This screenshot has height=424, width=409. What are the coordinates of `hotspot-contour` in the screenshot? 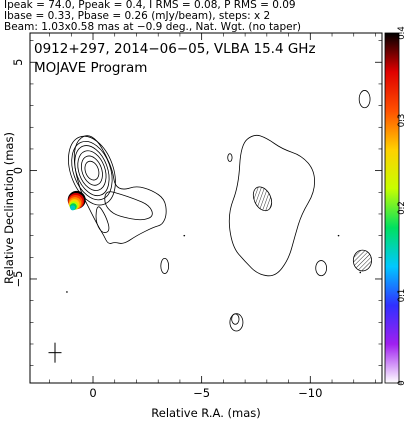 It's located at (272, 205).